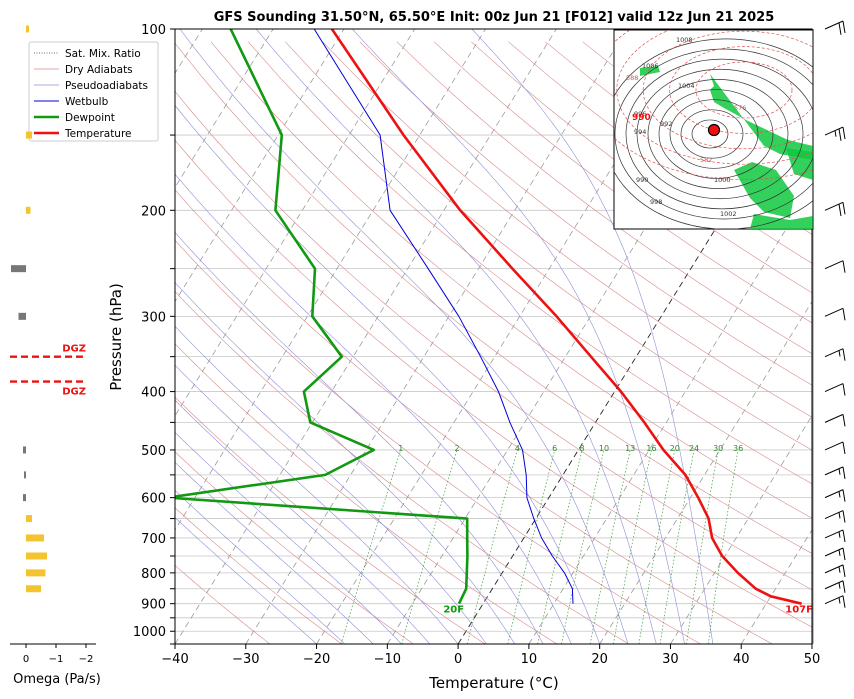 The height and width of the screenshot is (699, 854). Describe the element at coordinates (650, 66) in the screenshot. I see `contour-label: 1006` at that location.